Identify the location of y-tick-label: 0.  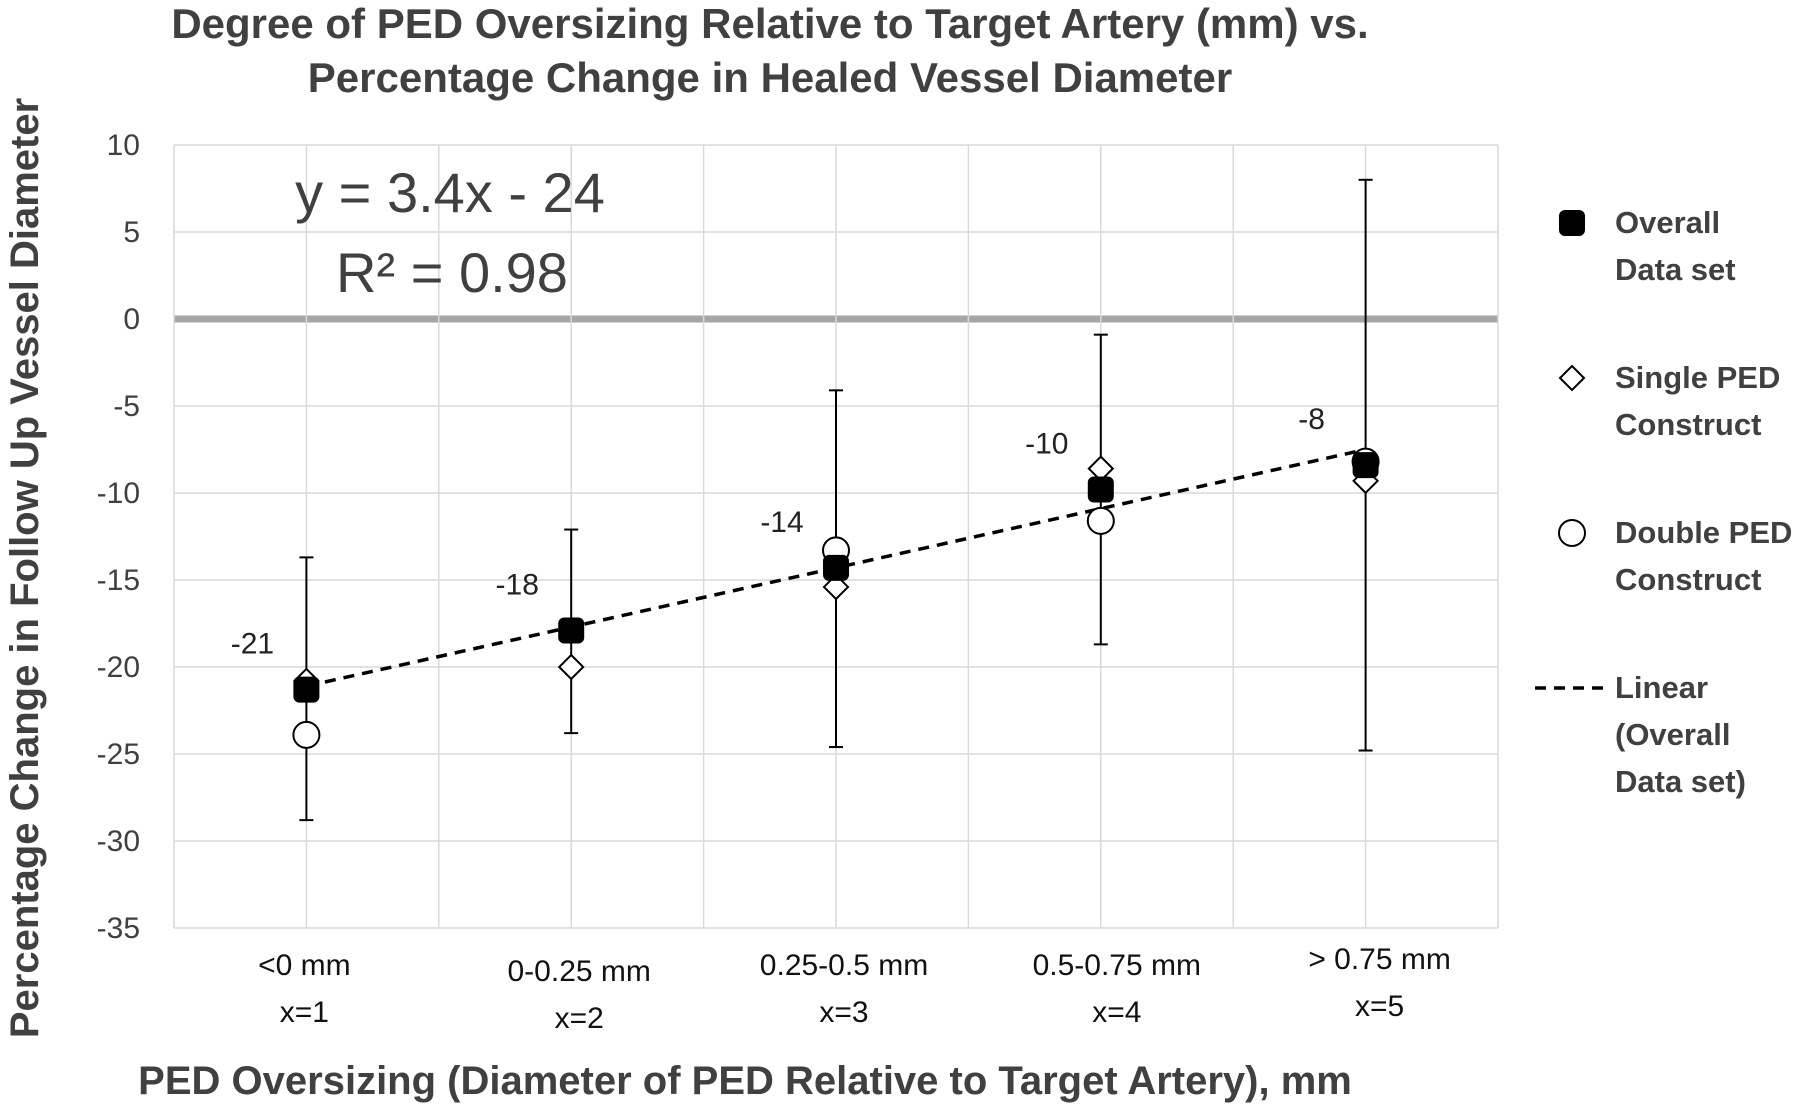
(131, 319).